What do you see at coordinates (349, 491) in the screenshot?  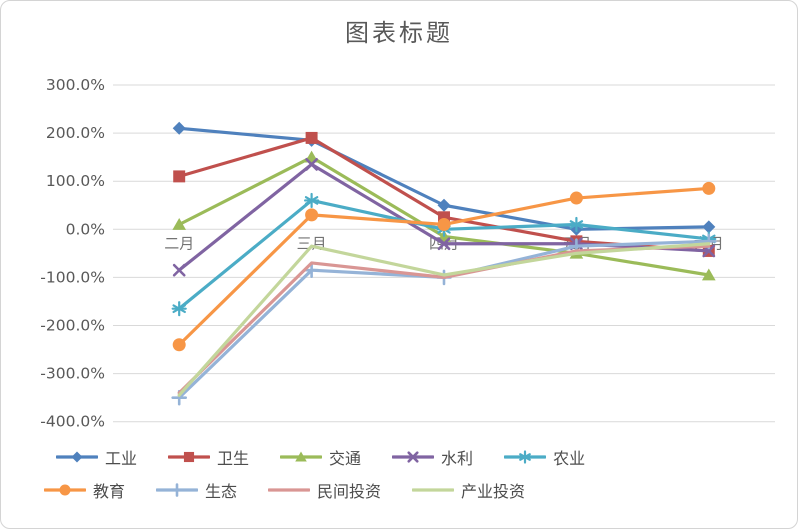 I see `legend-label: 民间投资` at bounding box center [349, 491].